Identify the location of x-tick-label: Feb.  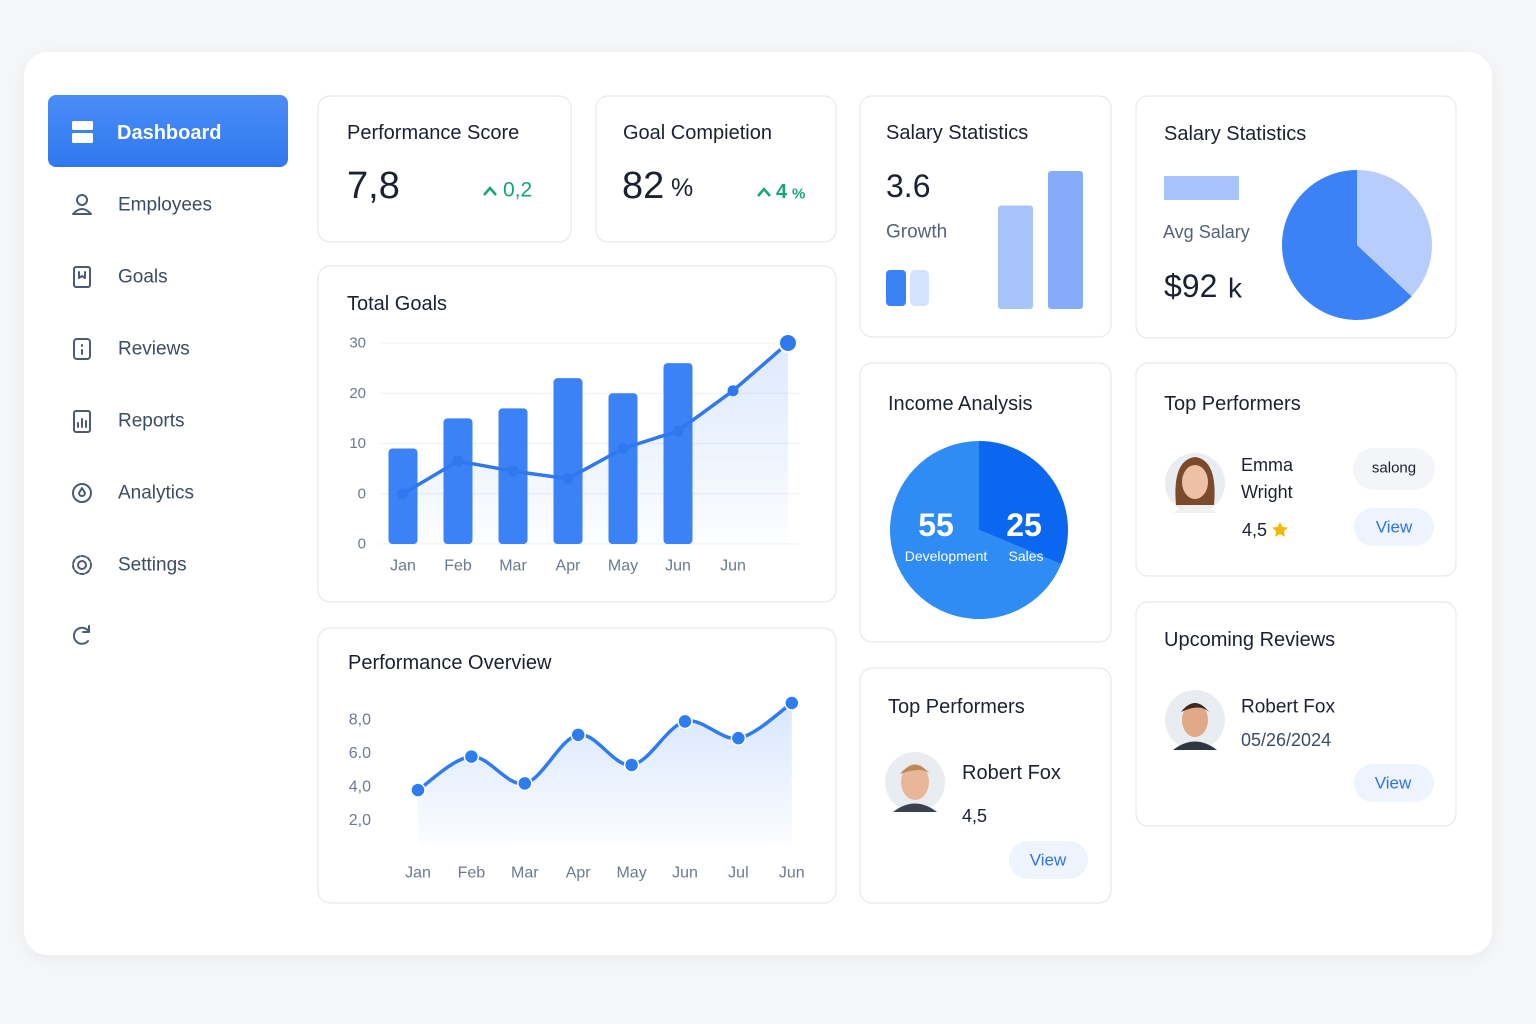
(472, 873).